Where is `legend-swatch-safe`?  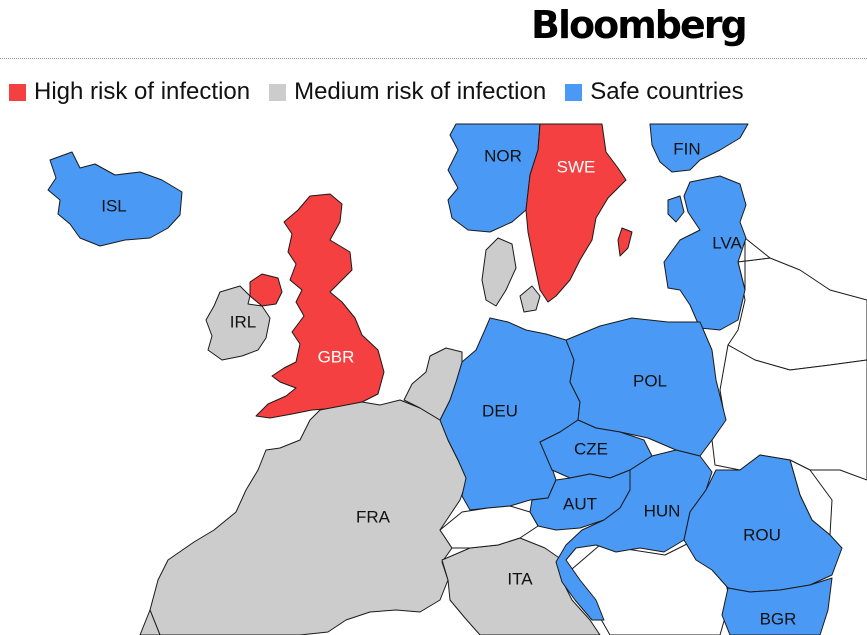
legend-swatch-safe is located at coordinates (574, 92).